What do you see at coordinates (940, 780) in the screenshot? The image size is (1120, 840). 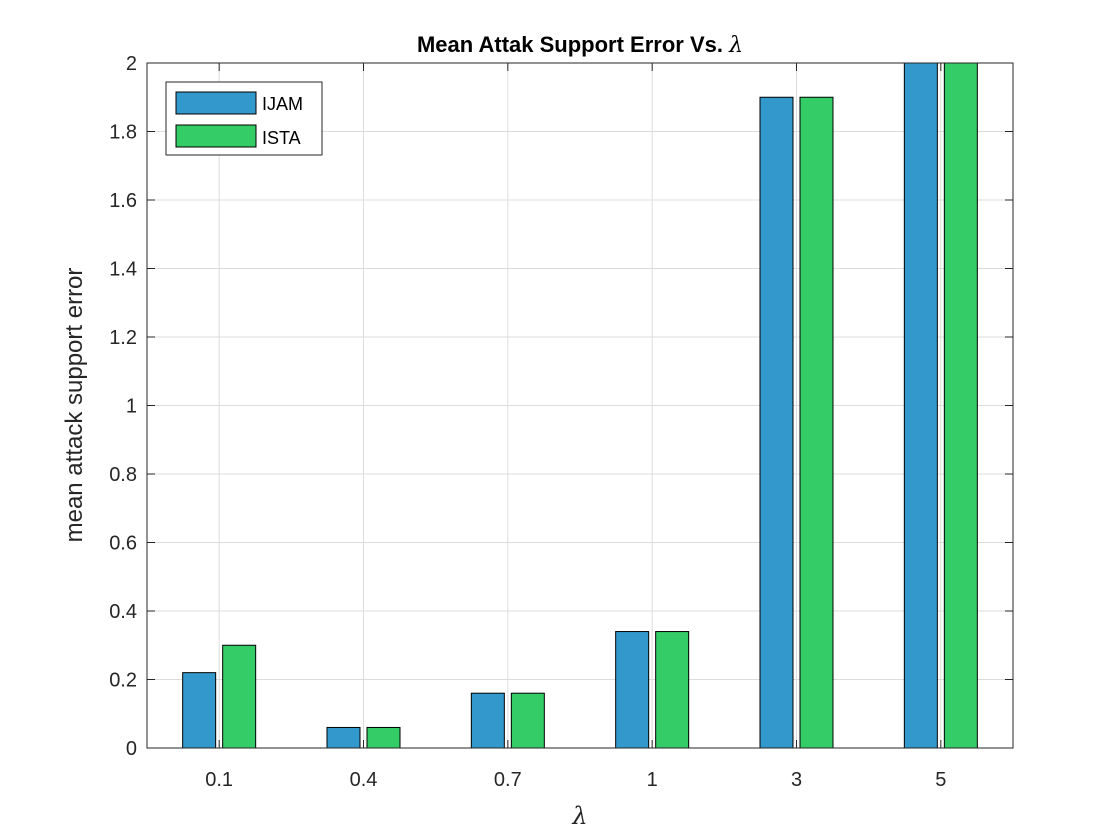 I see `x-tick-label: 5` at bounding box center [940, 780].